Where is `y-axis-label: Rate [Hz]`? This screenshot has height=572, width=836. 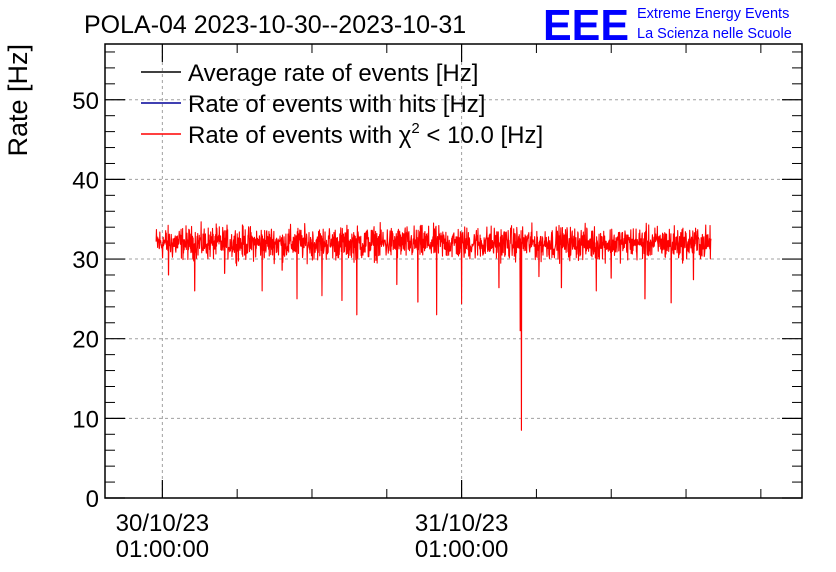
y-axis-label: Rate [Hz] is located at coordinates (18, 100).